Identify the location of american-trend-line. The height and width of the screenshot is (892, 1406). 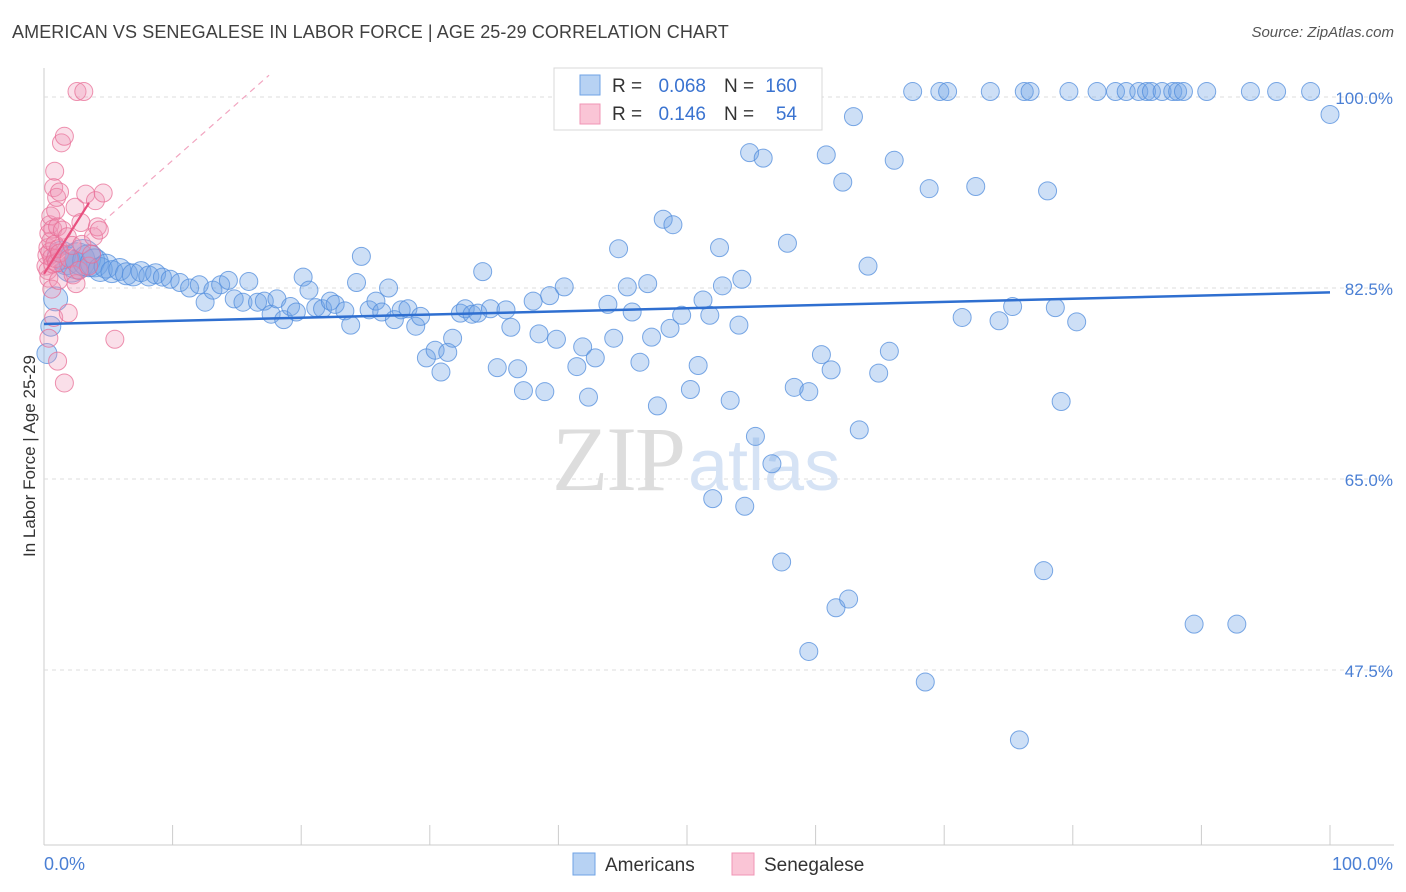
(687, 308).